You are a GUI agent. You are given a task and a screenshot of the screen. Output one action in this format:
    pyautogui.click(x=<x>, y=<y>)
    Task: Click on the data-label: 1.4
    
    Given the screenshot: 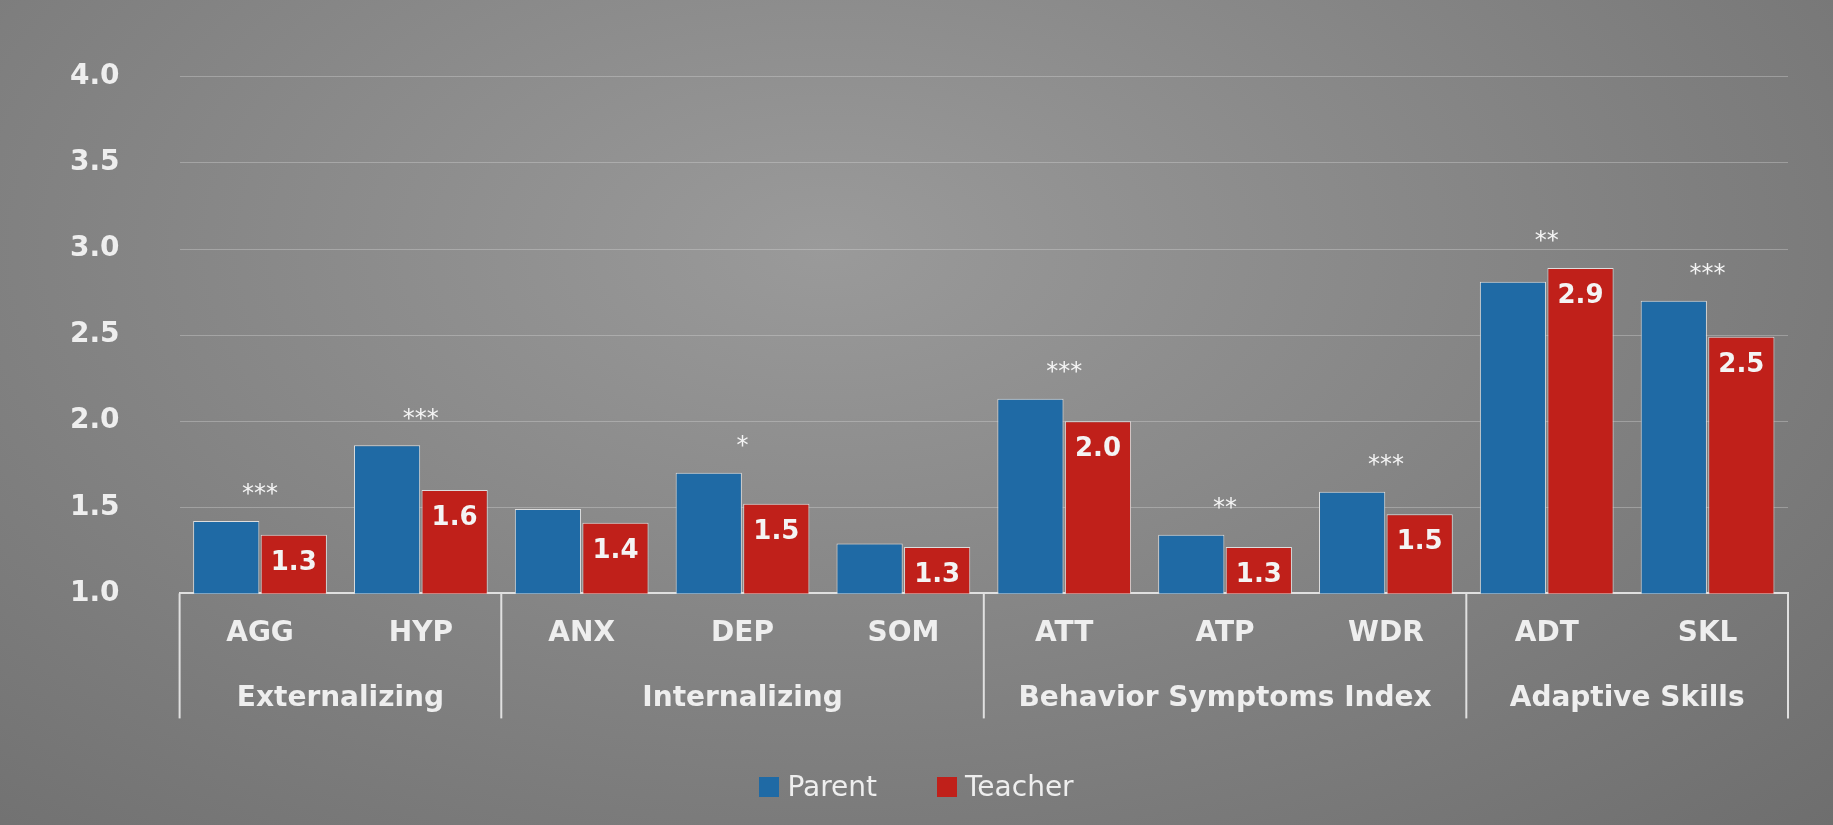 What is the action you would take?
    pyautogui.click(x=615, y=548)
    